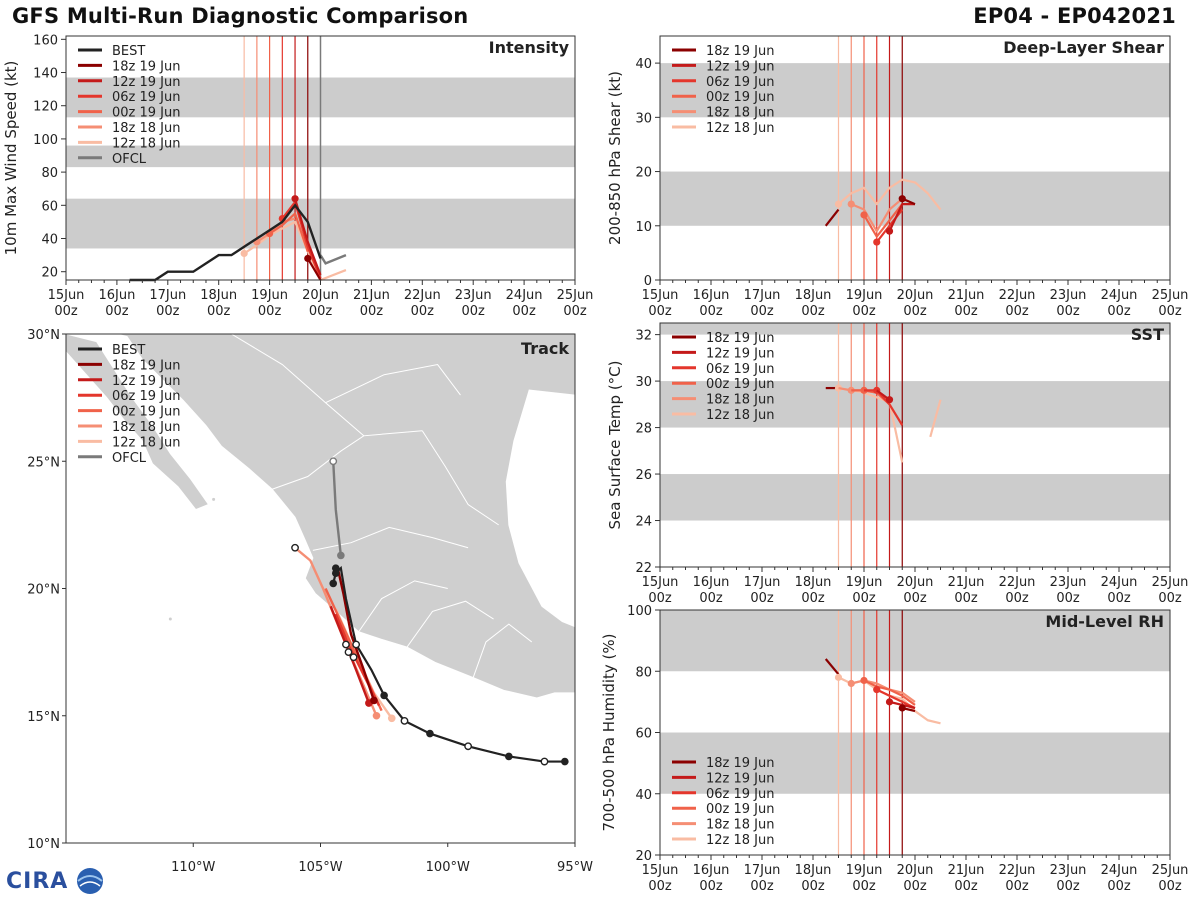  I want to click on intensity-x-tick-label: 16Jun, so click(116, 295).